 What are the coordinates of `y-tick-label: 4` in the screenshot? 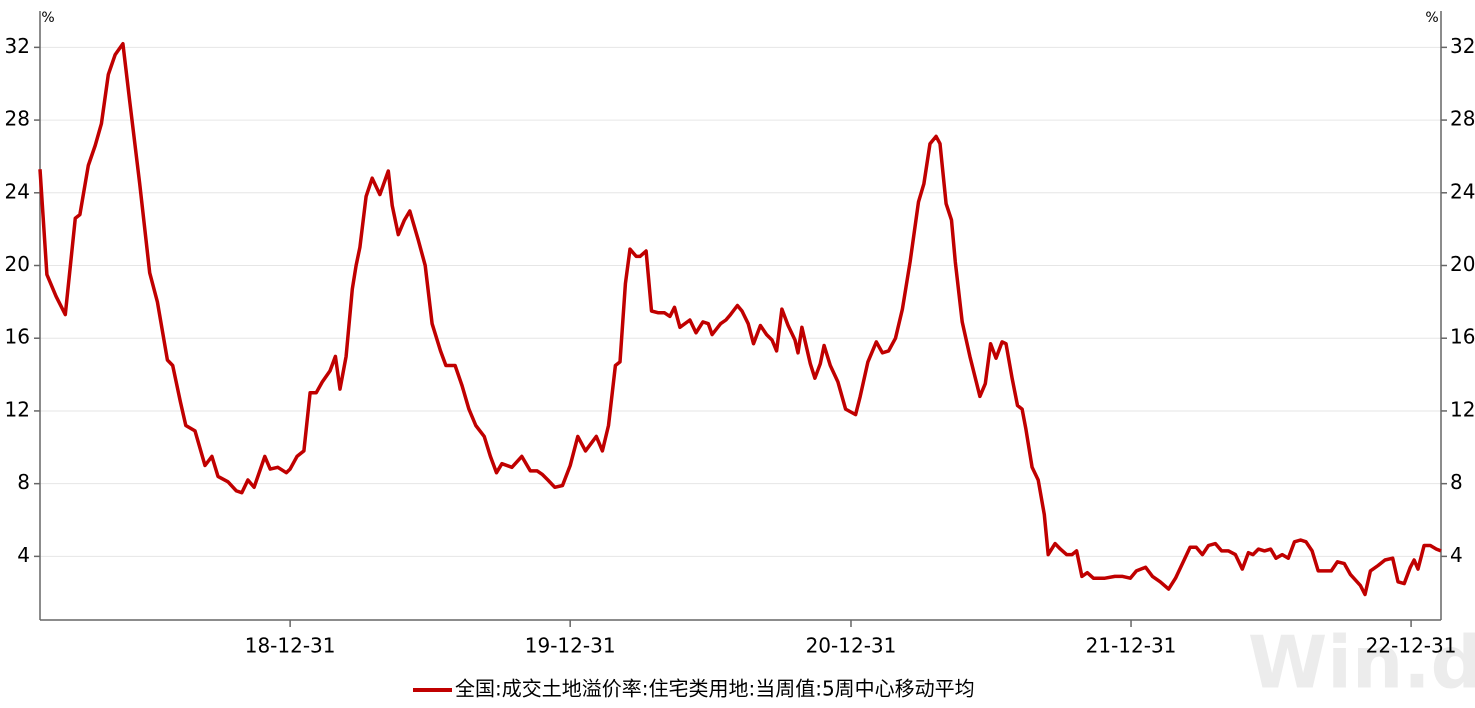 It's located at (23, 555).